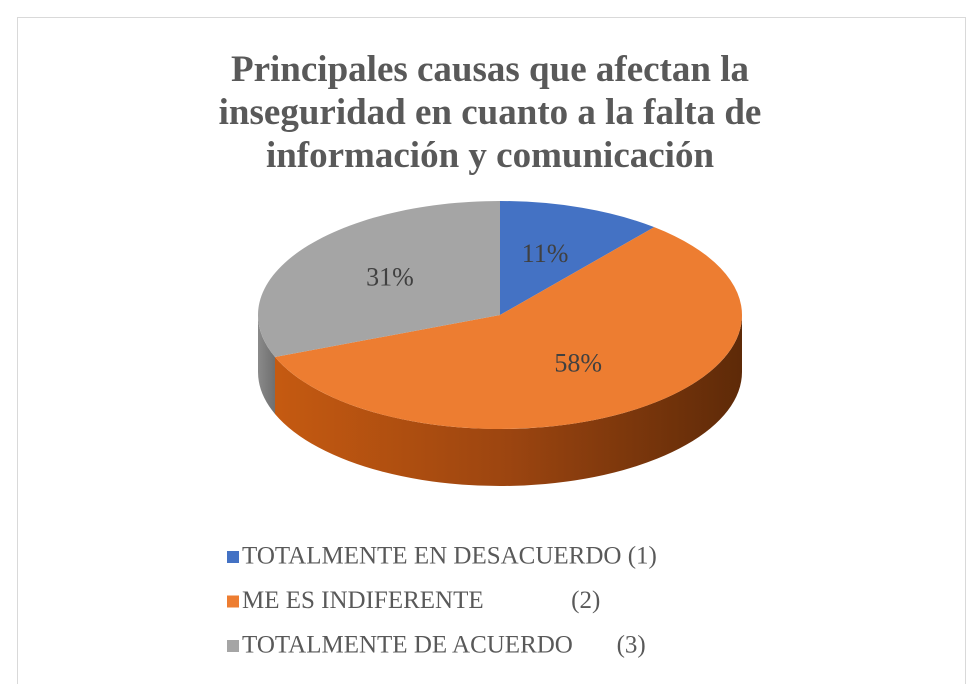 This screenshot has width=979, height=684. Describe the element at coordinates (578, 363) in the screenshot. I see `data-label: 58%` at that location.